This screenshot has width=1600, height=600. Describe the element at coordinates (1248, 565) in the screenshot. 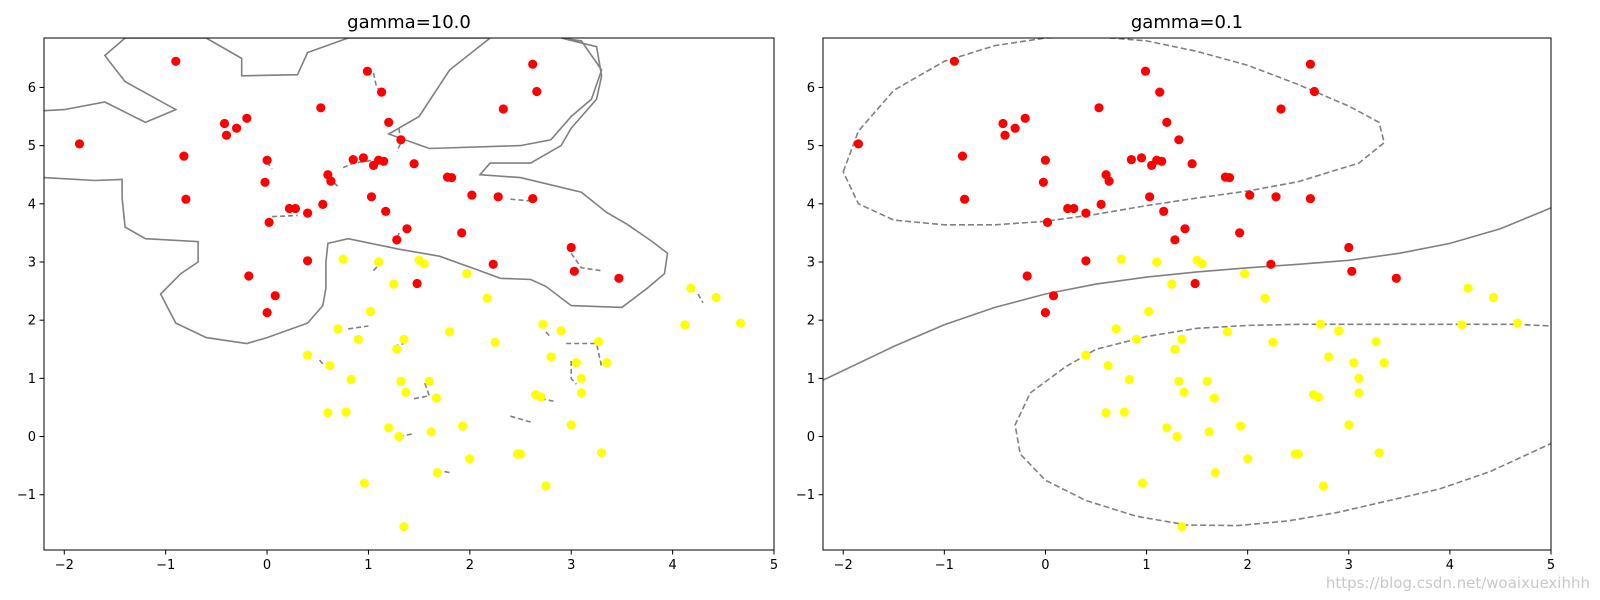

I see `x-tick-label: 2` at that location.